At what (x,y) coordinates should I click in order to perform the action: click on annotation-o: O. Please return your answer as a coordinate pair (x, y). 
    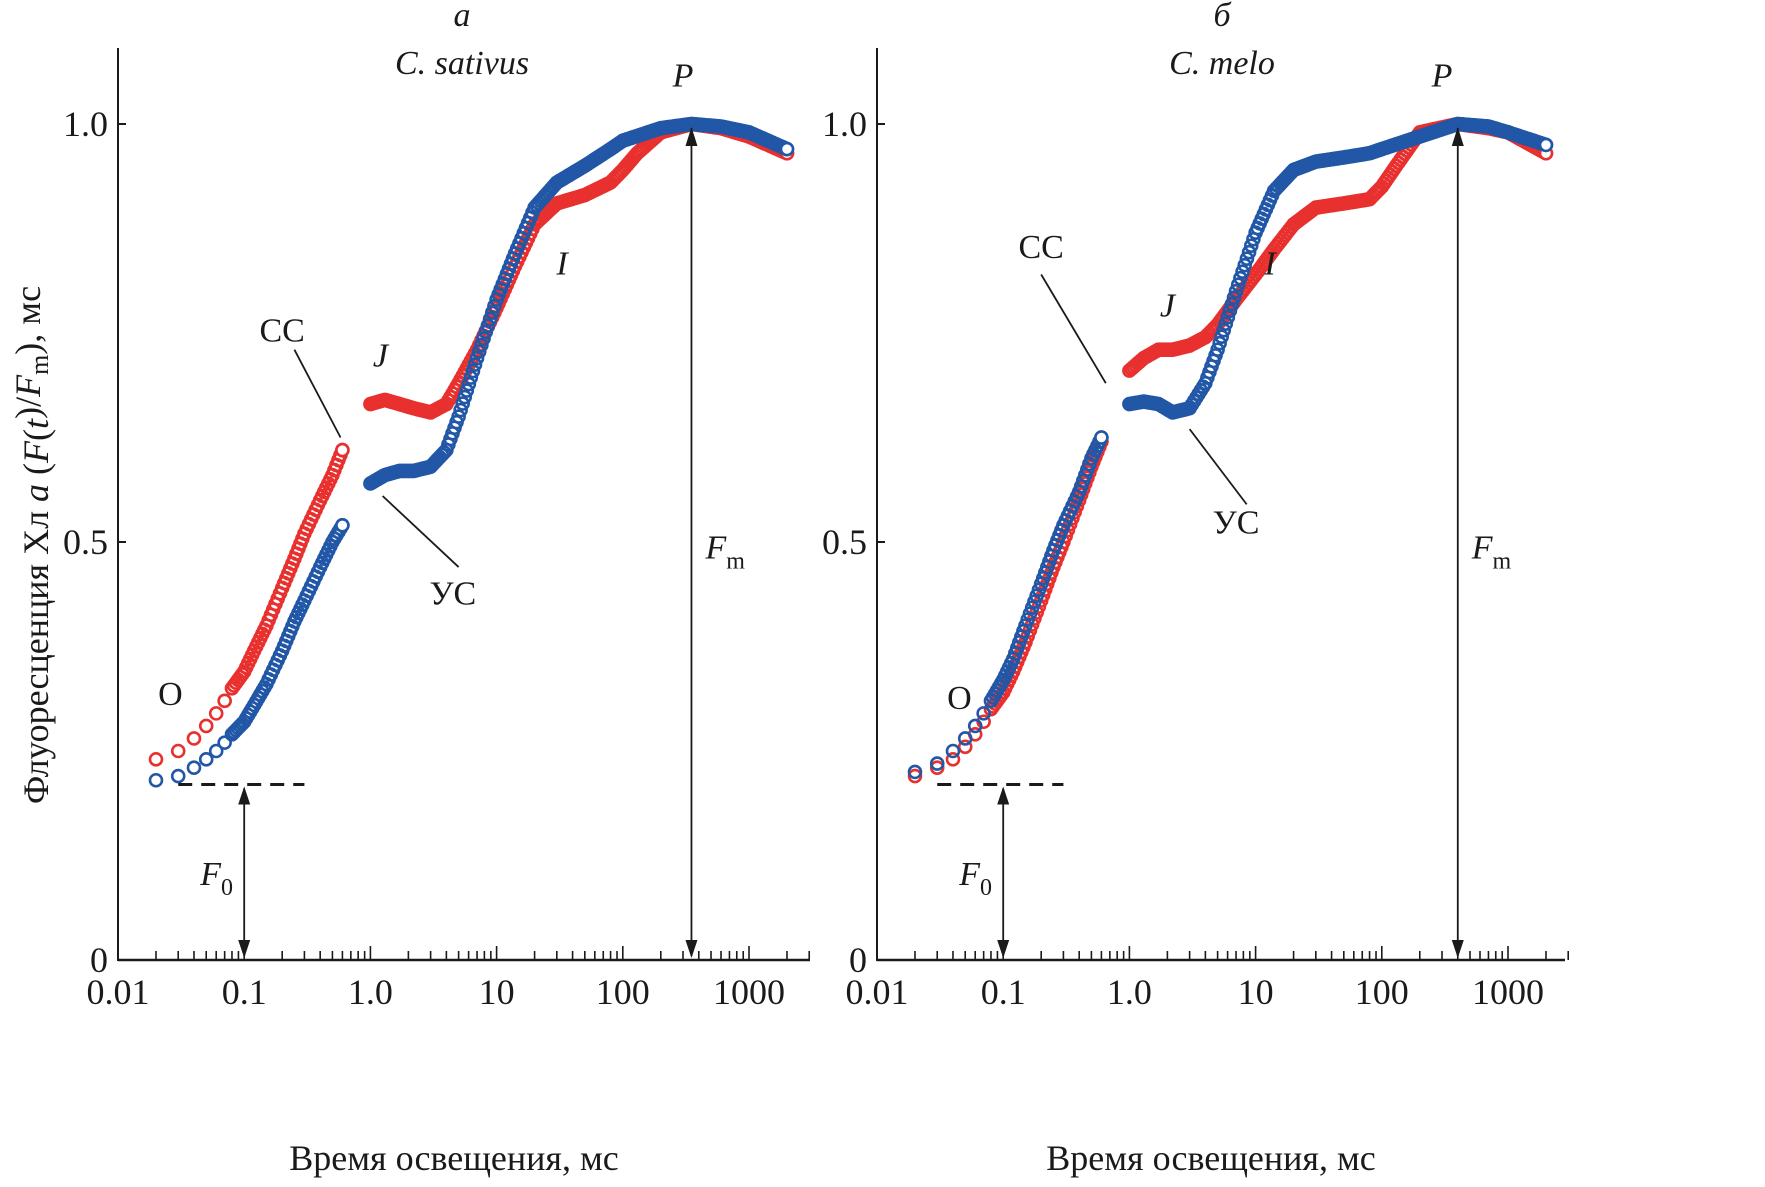
    Looking at the image, I should click on (170, 694).